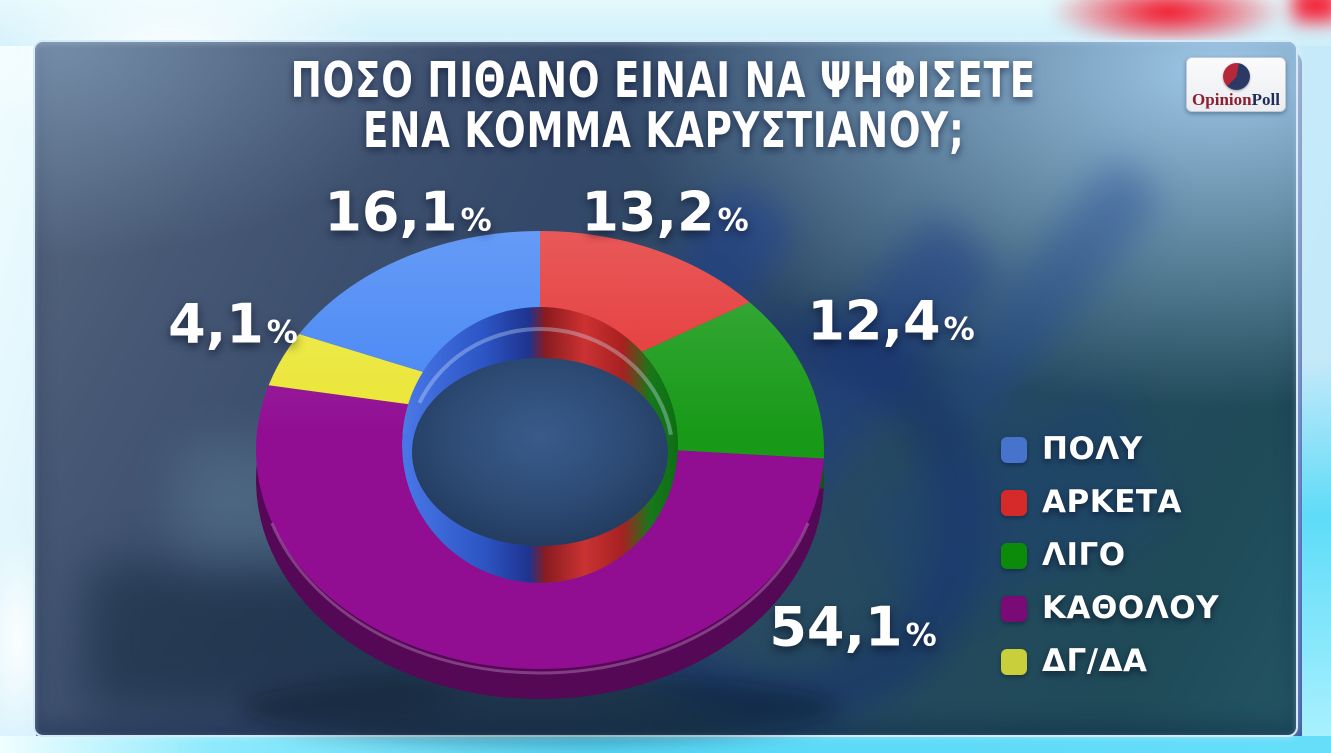 The height and width of the screenshot is (753, 1331). I want to click on background-red-corner, so click(1312, 11).